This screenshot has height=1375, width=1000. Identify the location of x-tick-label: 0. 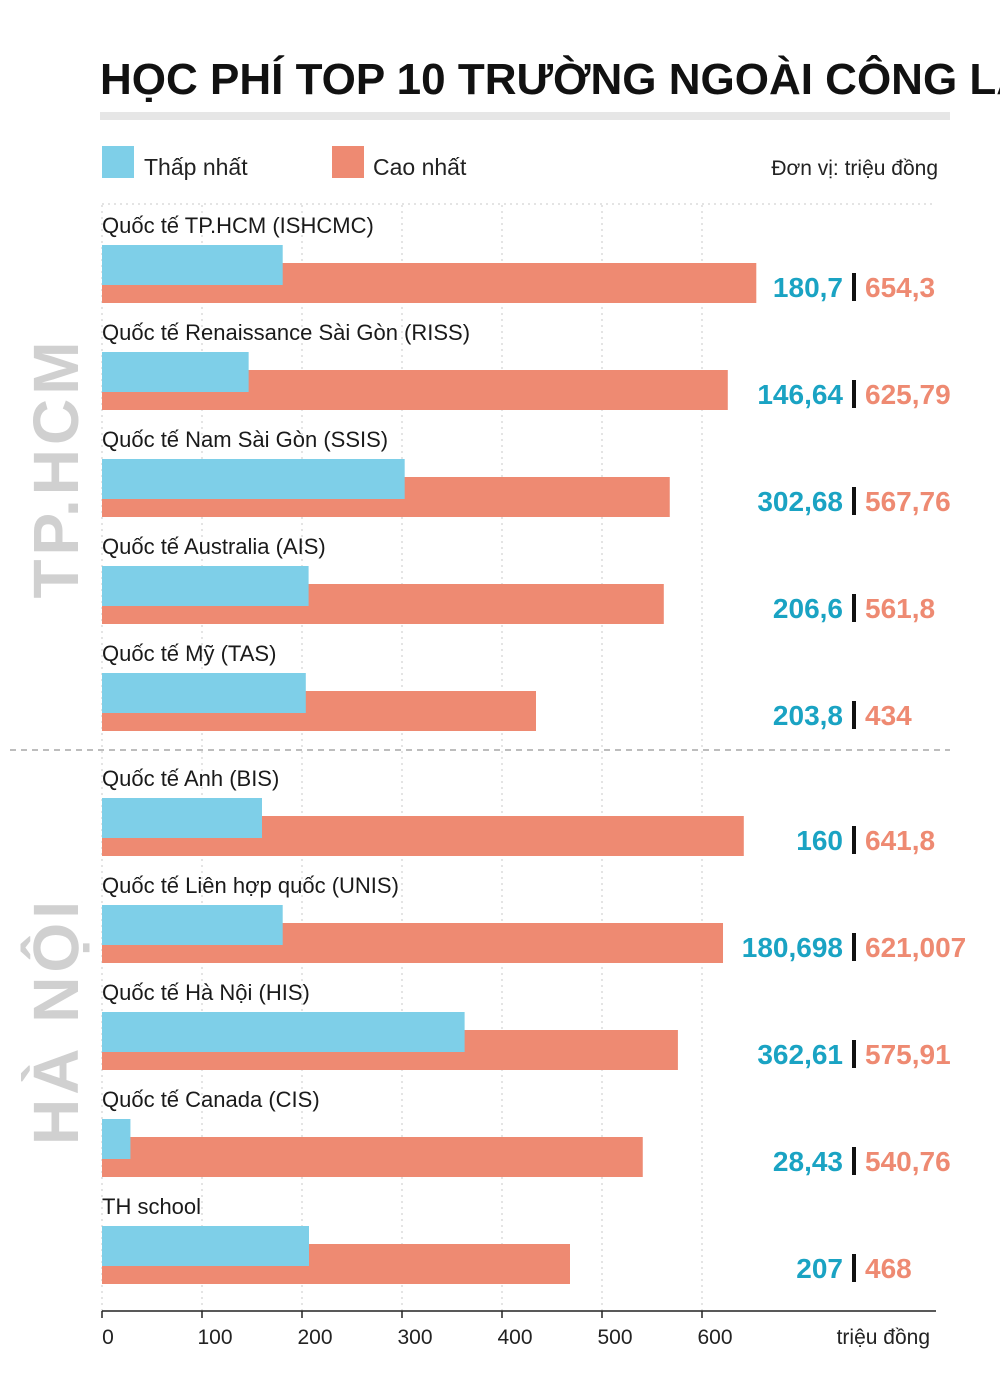
(108, 1337).